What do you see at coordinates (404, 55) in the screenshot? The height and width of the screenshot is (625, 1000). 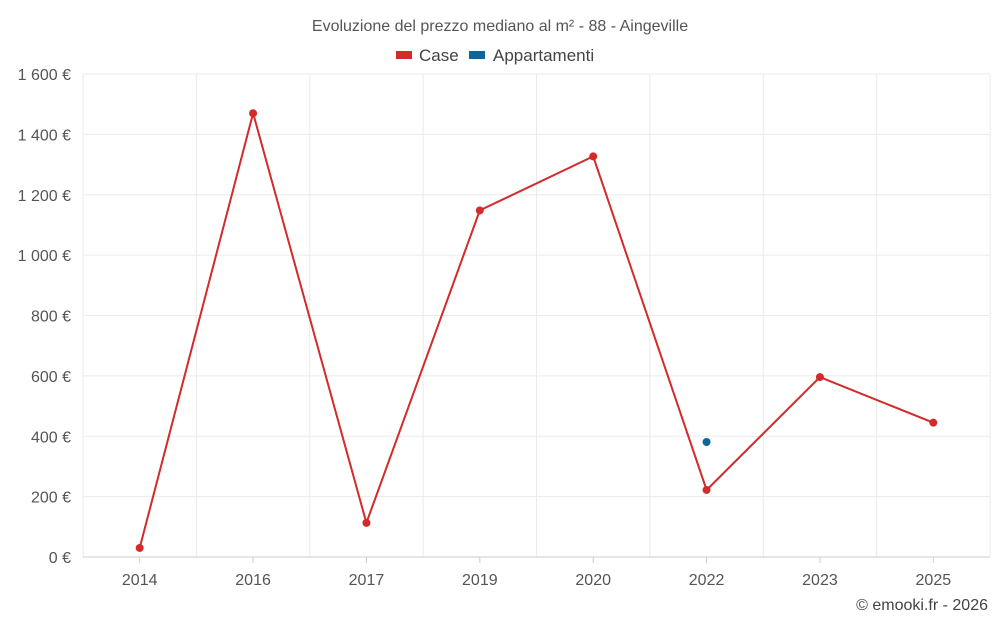 I see `legend-swatch-case` at bounding box center [404, 55].